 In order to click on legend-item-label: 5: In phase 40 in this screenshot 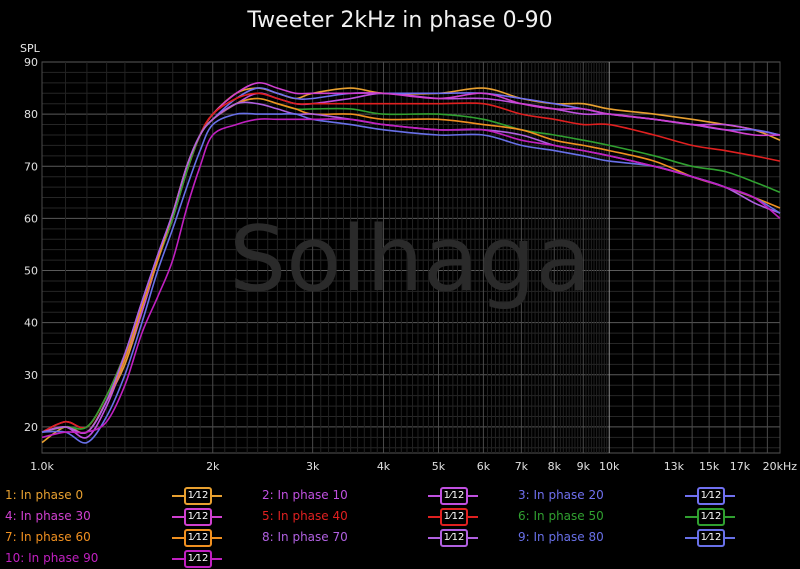, I will do `click(305, 516)`.